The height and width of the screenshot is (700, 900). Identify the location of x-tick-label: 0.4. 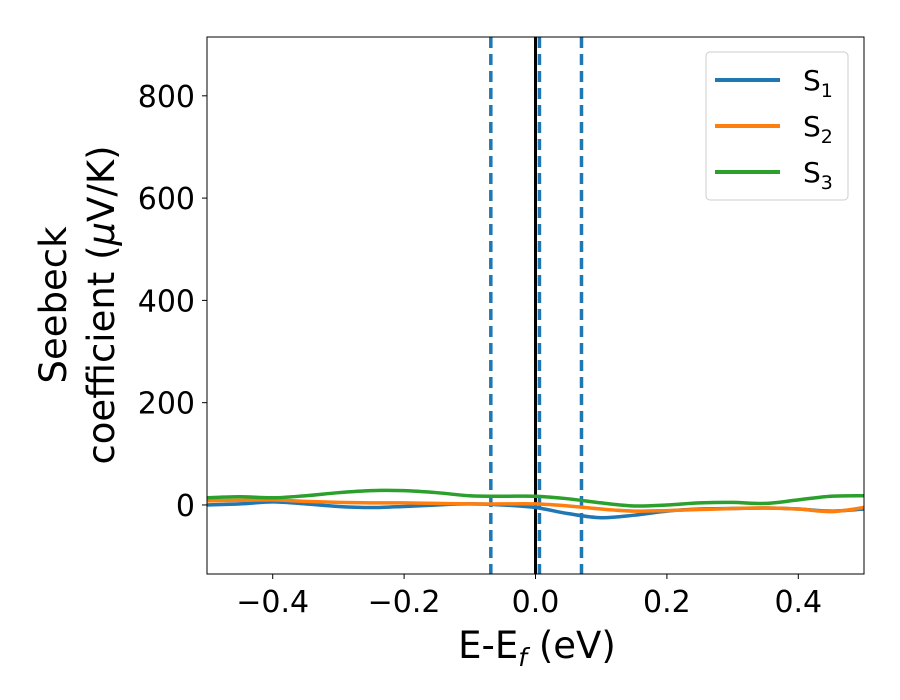
(798, 602).